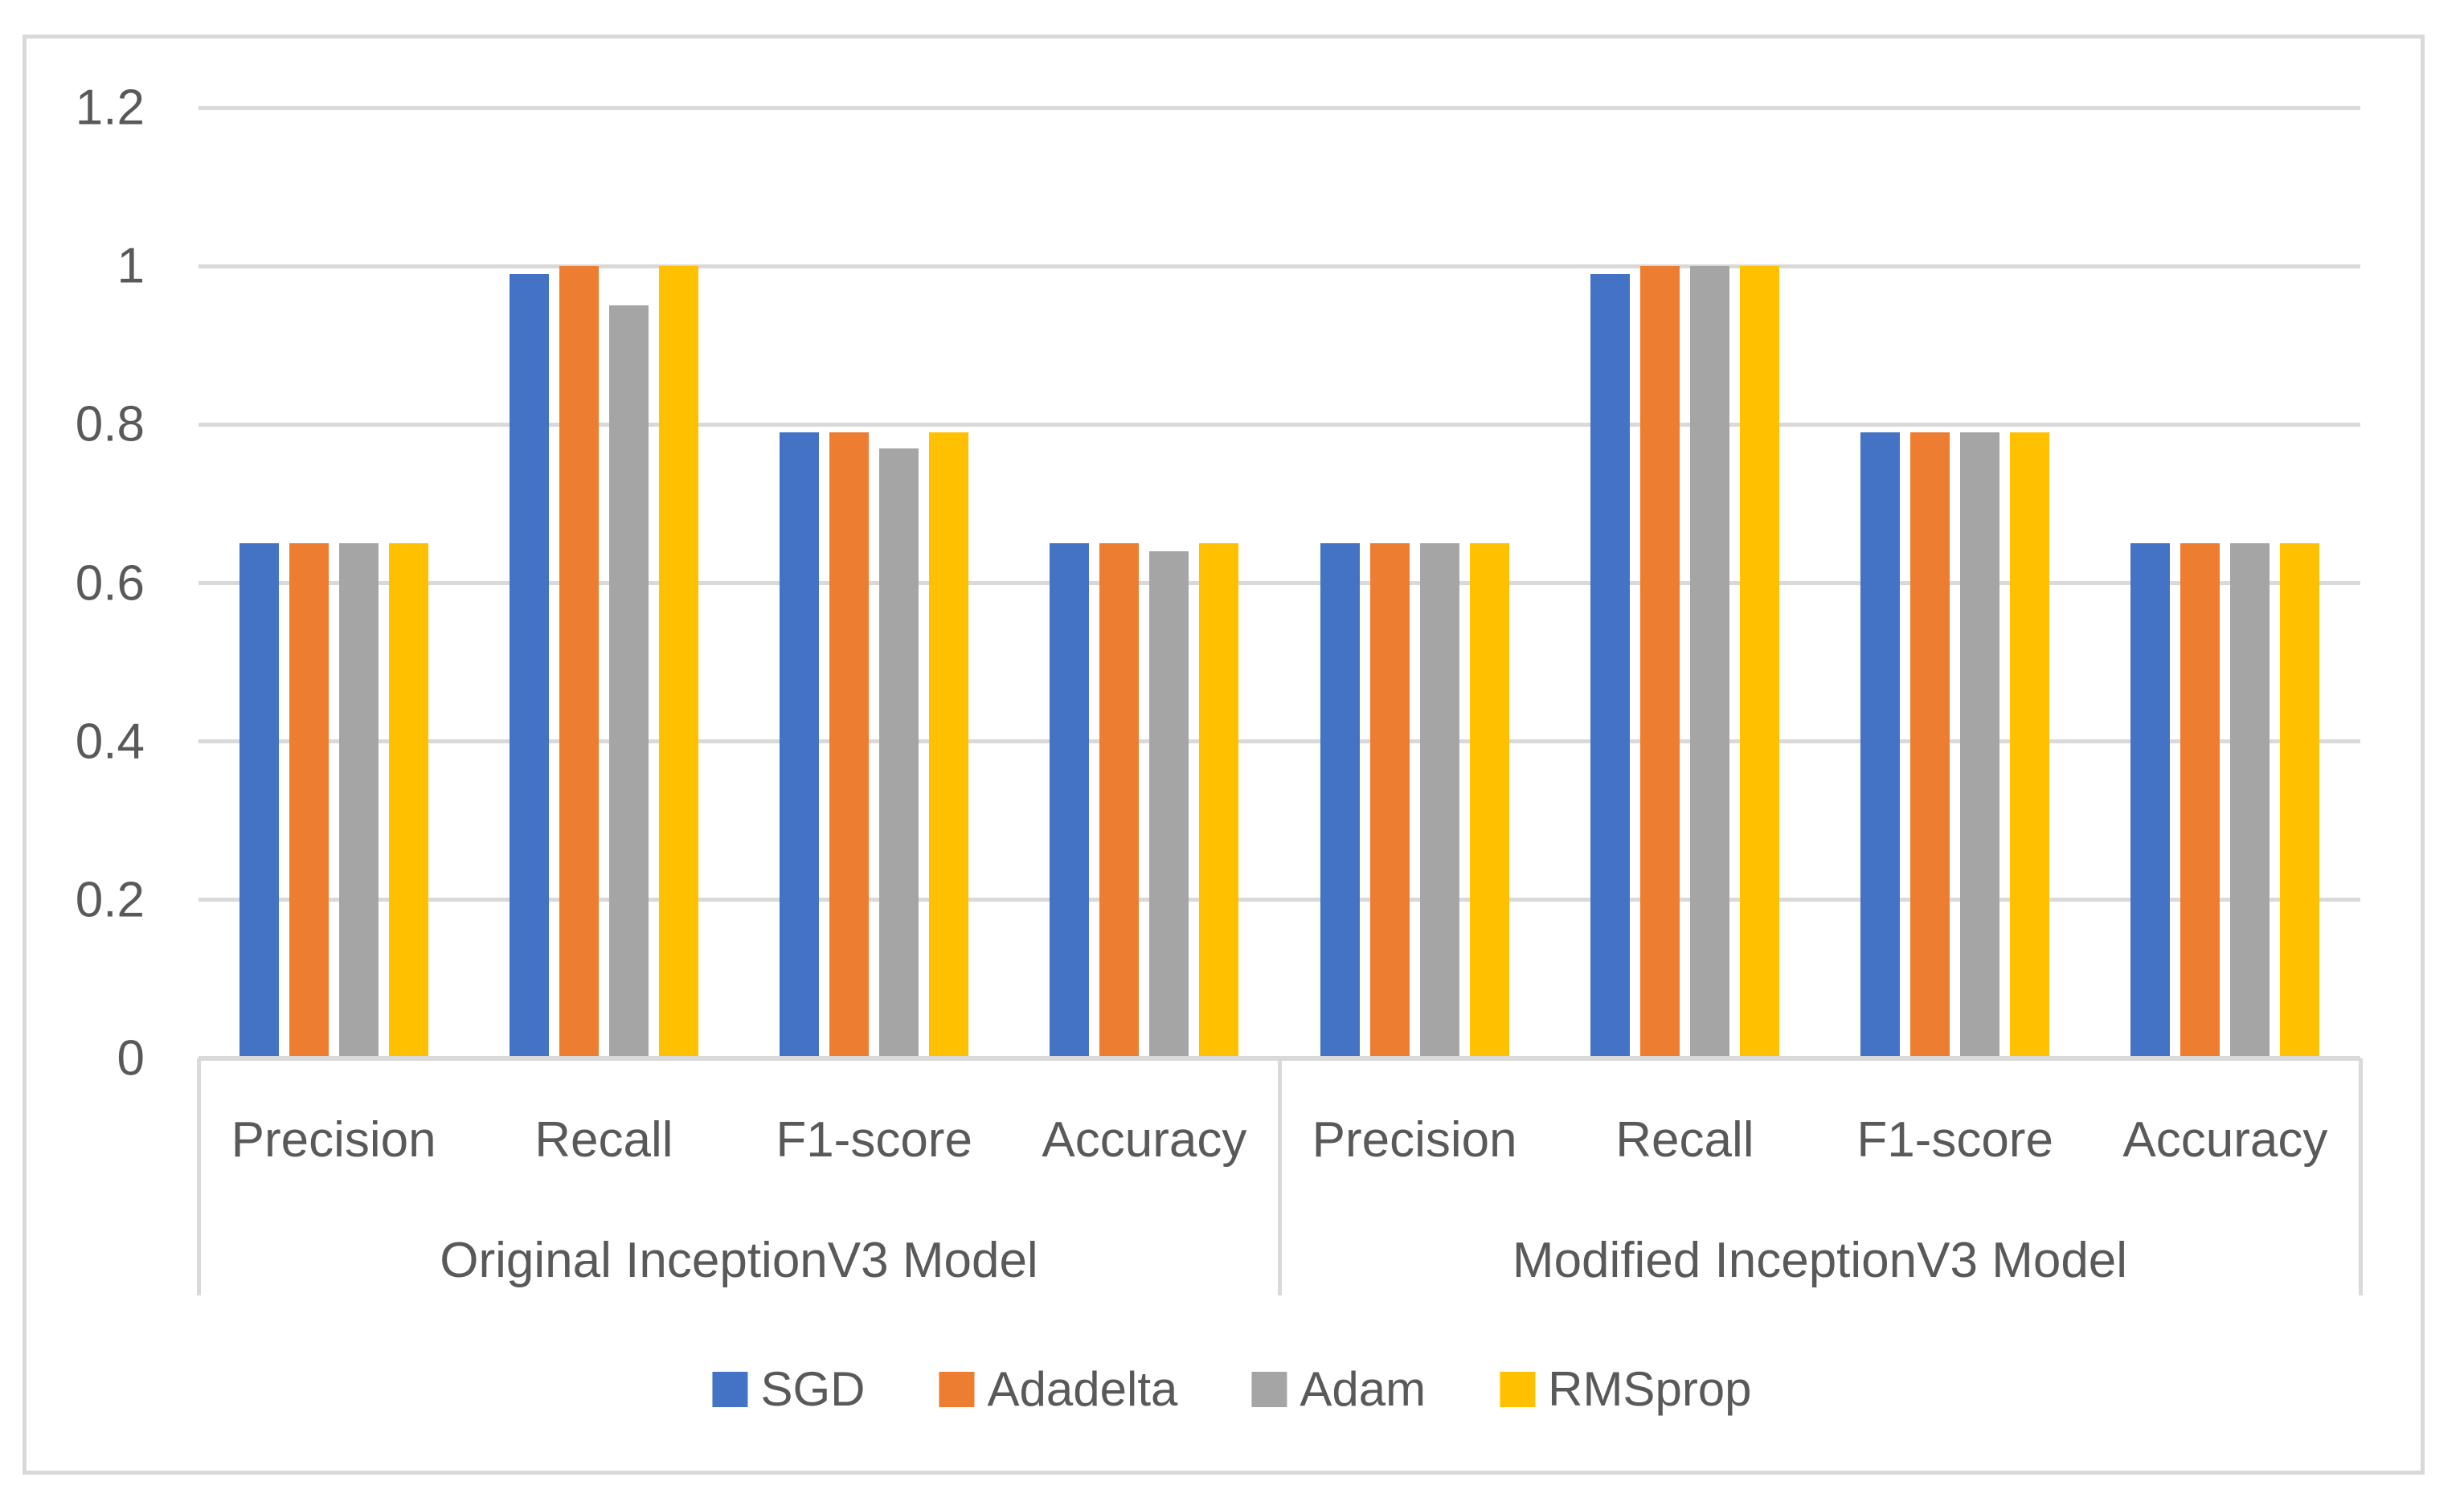 The width and height of the screenshot is (2464, 1510). Describe the element at coordinates (678, 662) in the screenshot. I see `bar-rmsprop-original-recall` at that location.